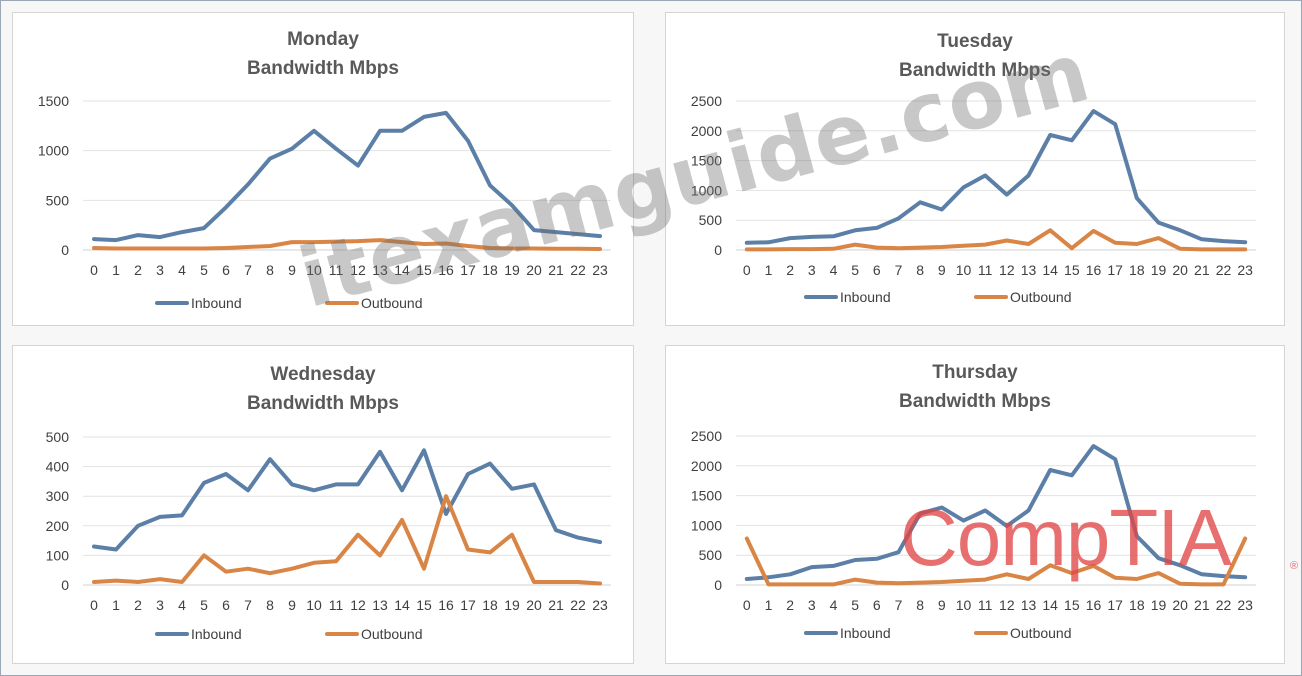 This screenshot has height=676, width=1302. I want to click on x-tick-label: 1, so click(769, 605).